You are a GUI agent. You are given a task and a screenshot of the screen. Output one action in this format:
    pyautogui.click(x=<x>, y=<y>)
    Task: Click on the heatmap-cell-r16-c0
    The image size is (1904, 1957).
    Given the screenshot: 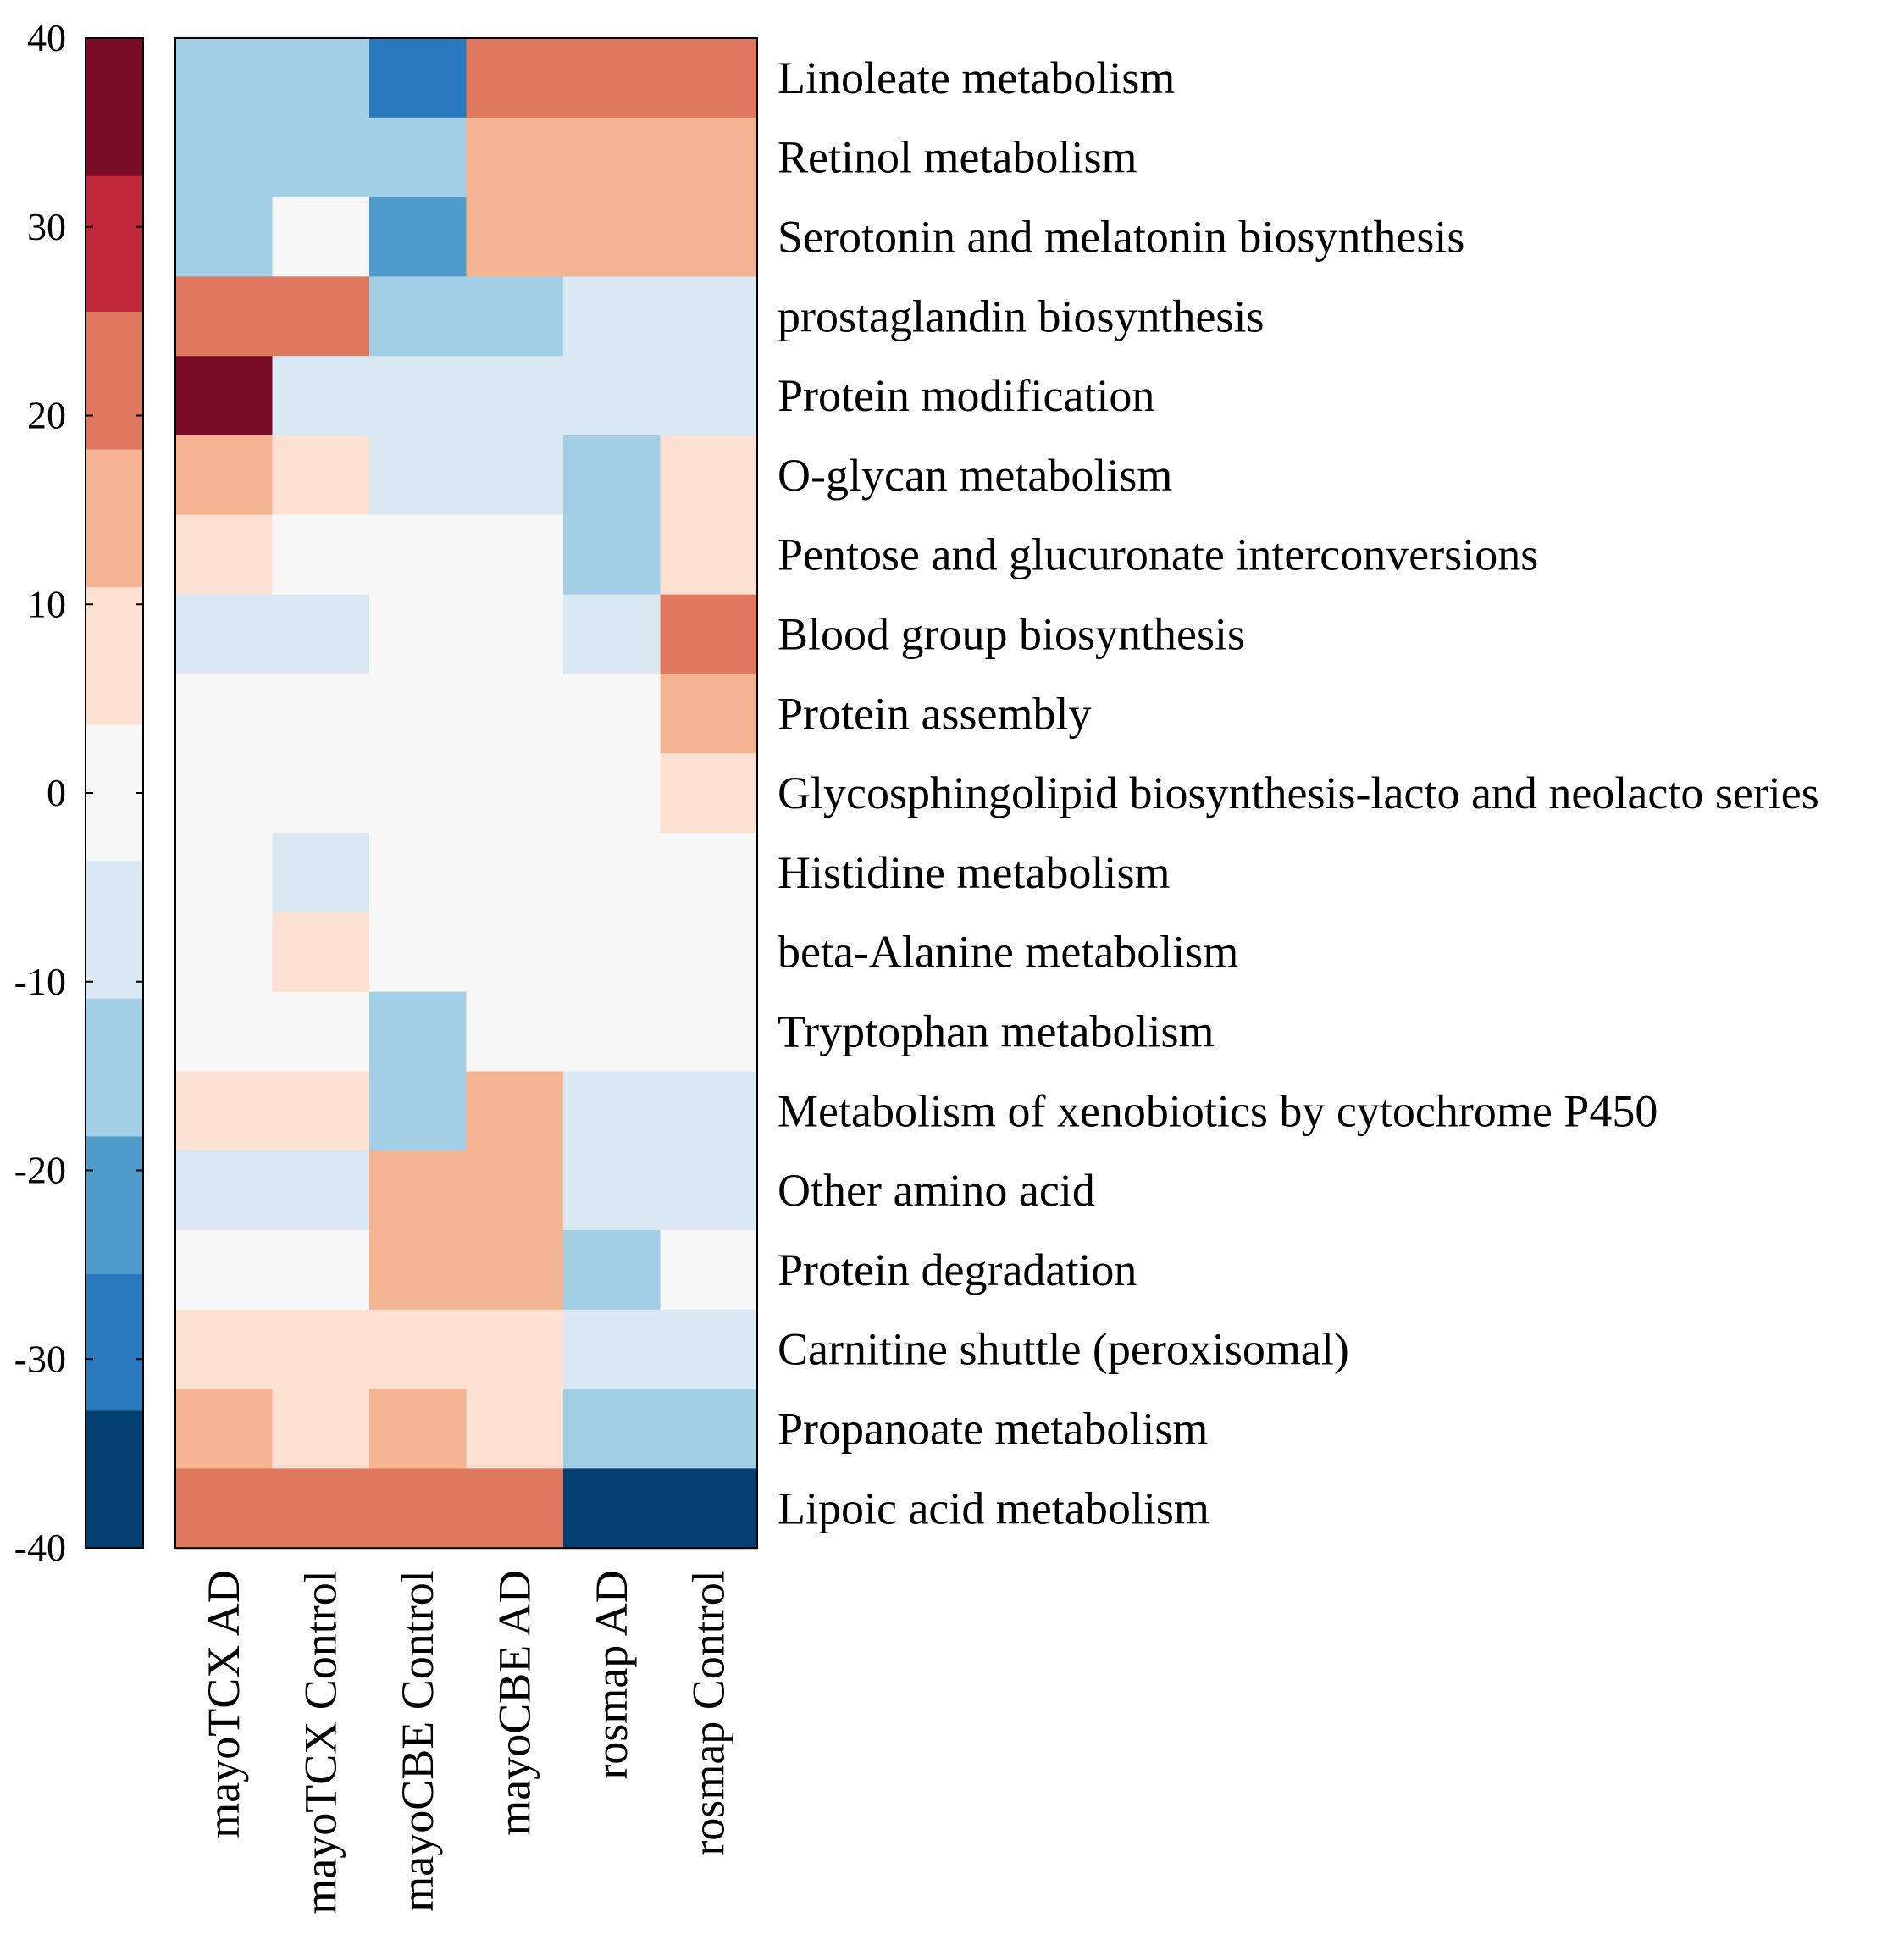 What is the action you would take?
    pyautogui.click(x=225, y=1349)
    